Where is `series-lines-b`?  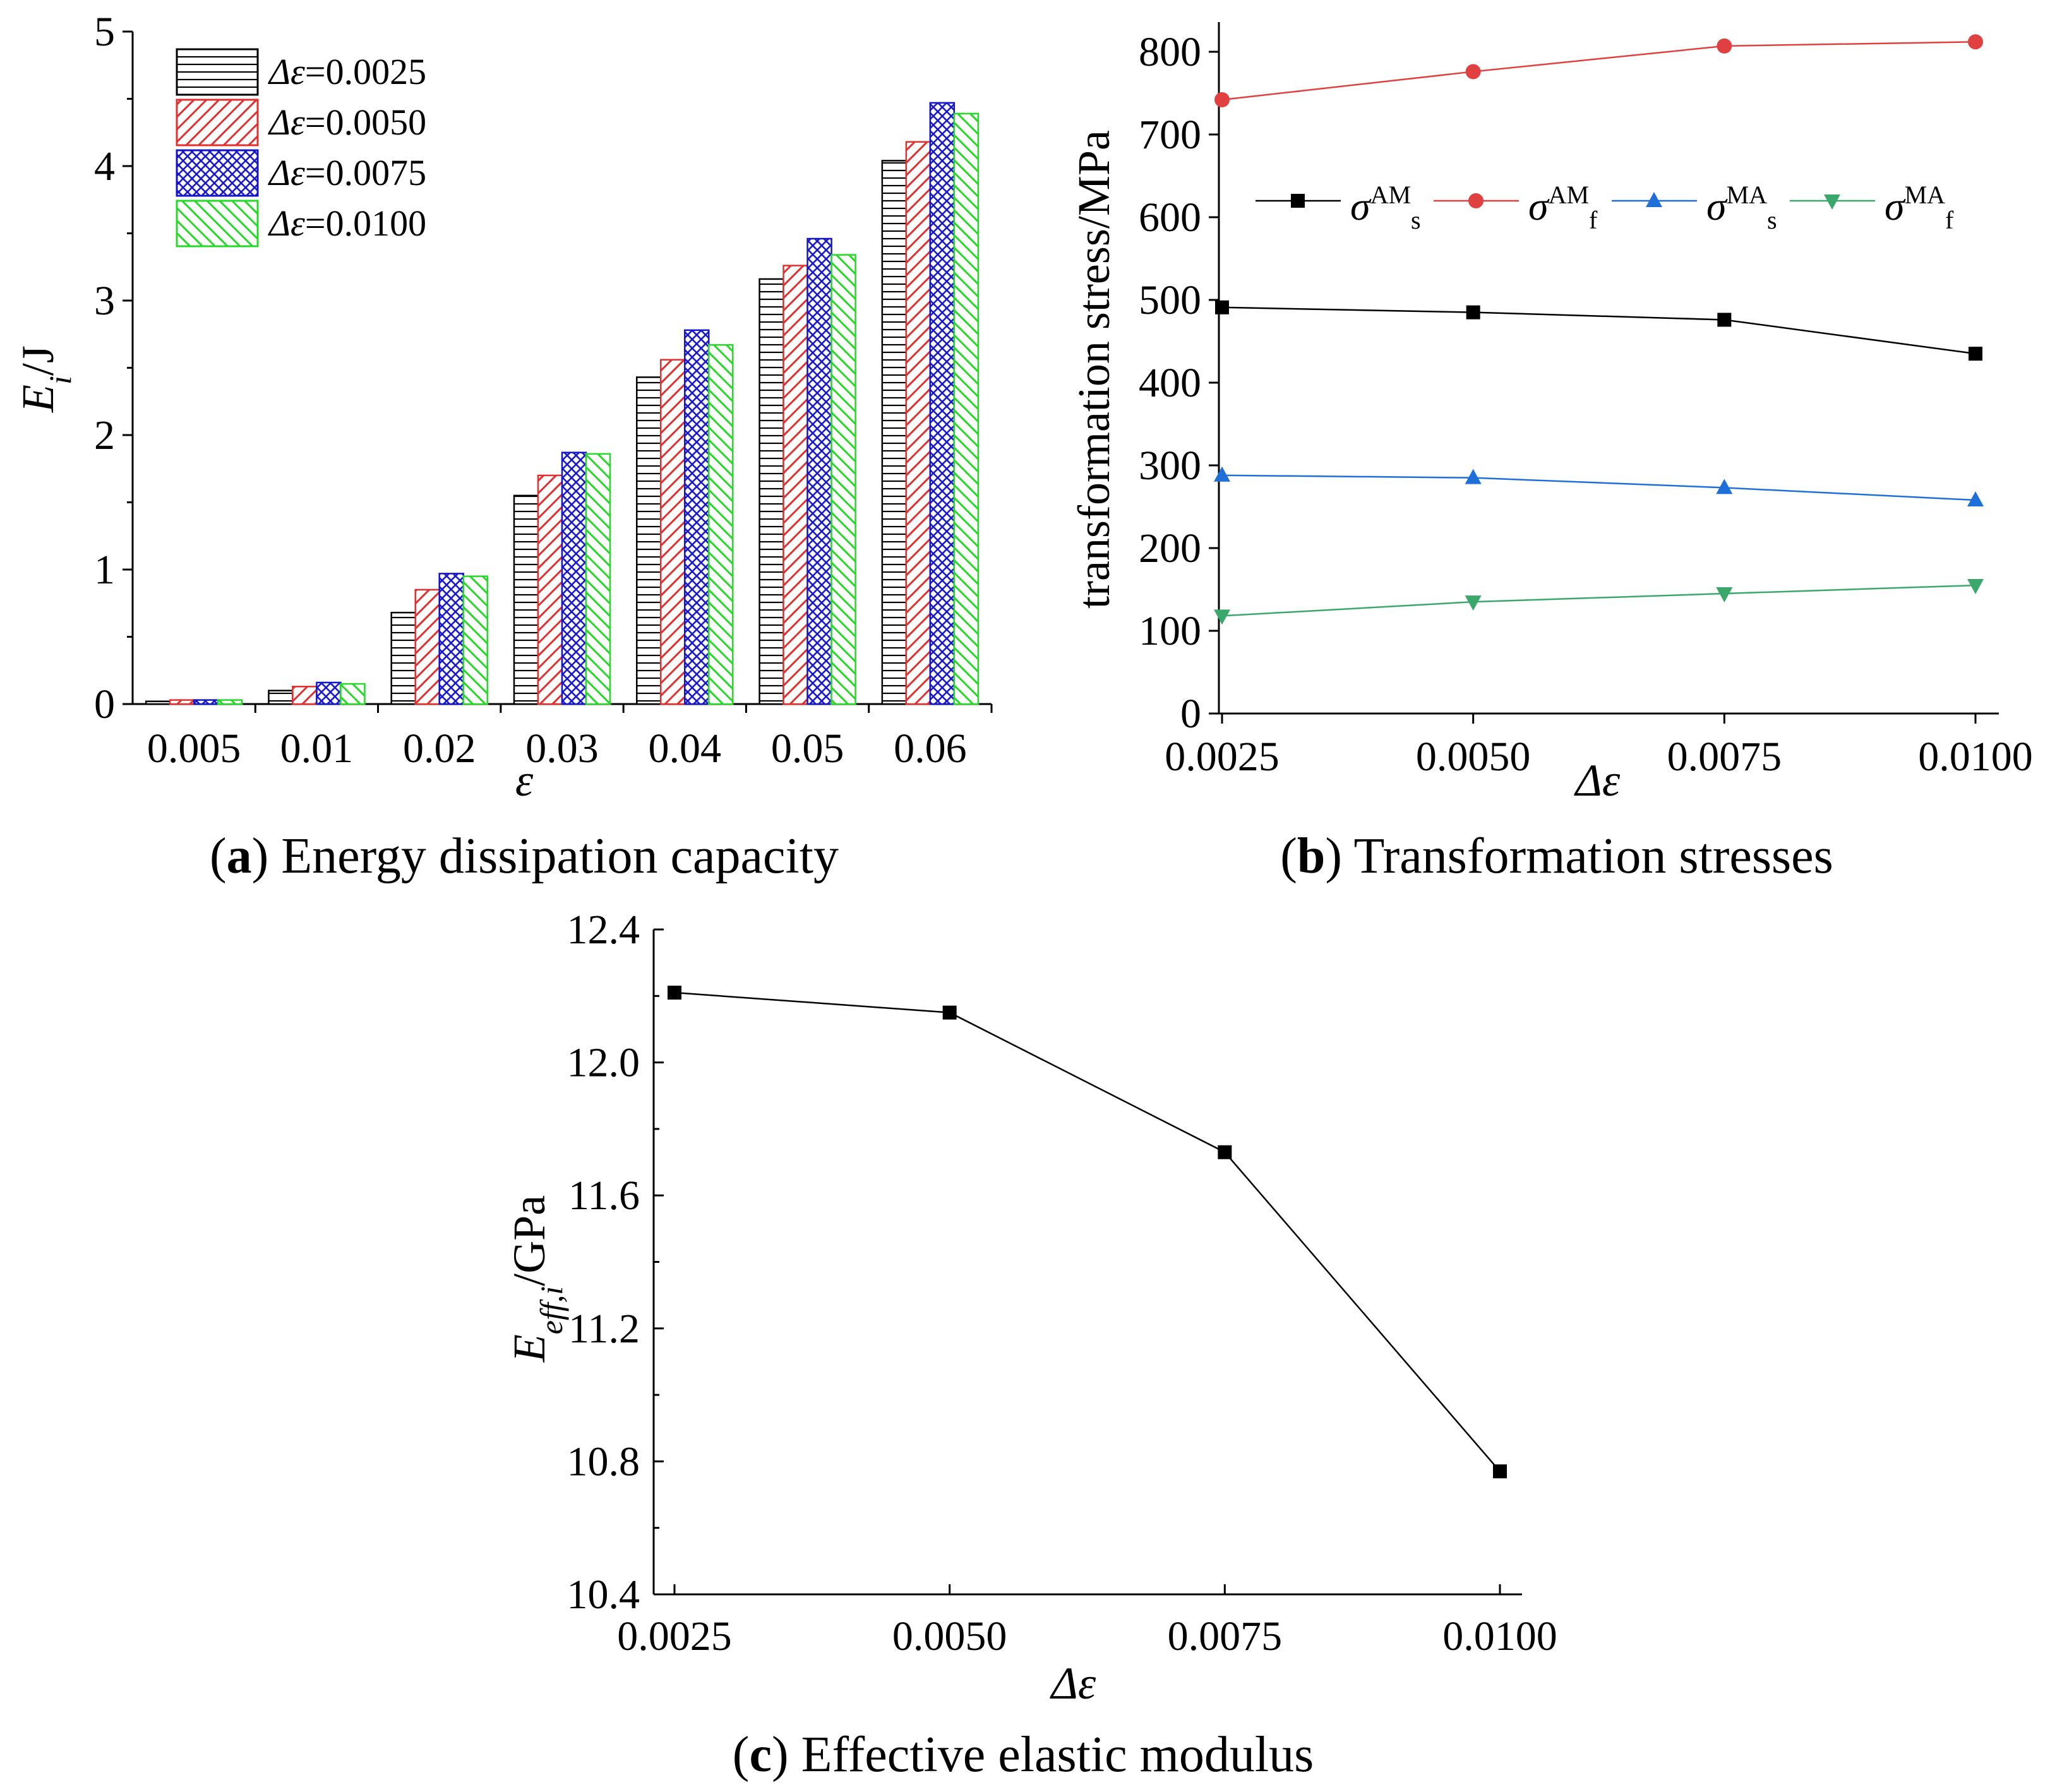 series-lines-b is located at coordinates (1599, 329).